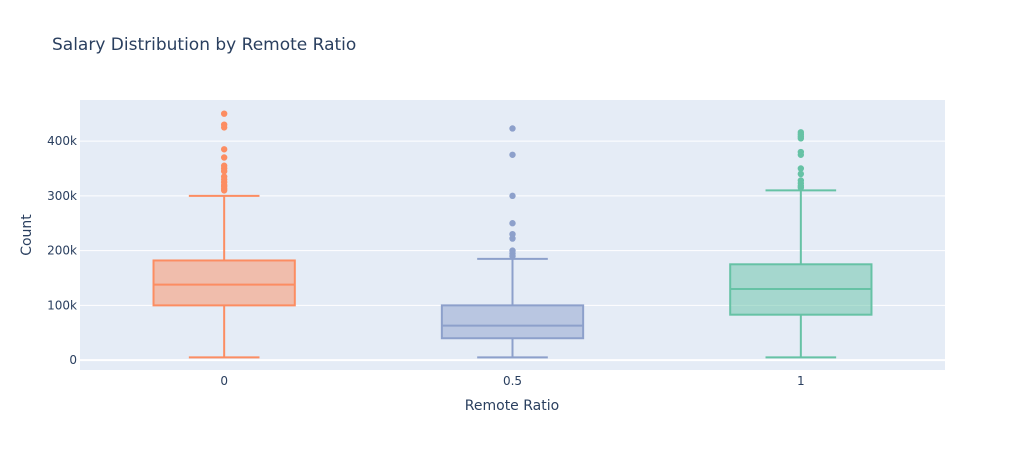  Describe the element at coordinates (73, 360) in the screenshot. I see `y-tick-label: 0` at that location.